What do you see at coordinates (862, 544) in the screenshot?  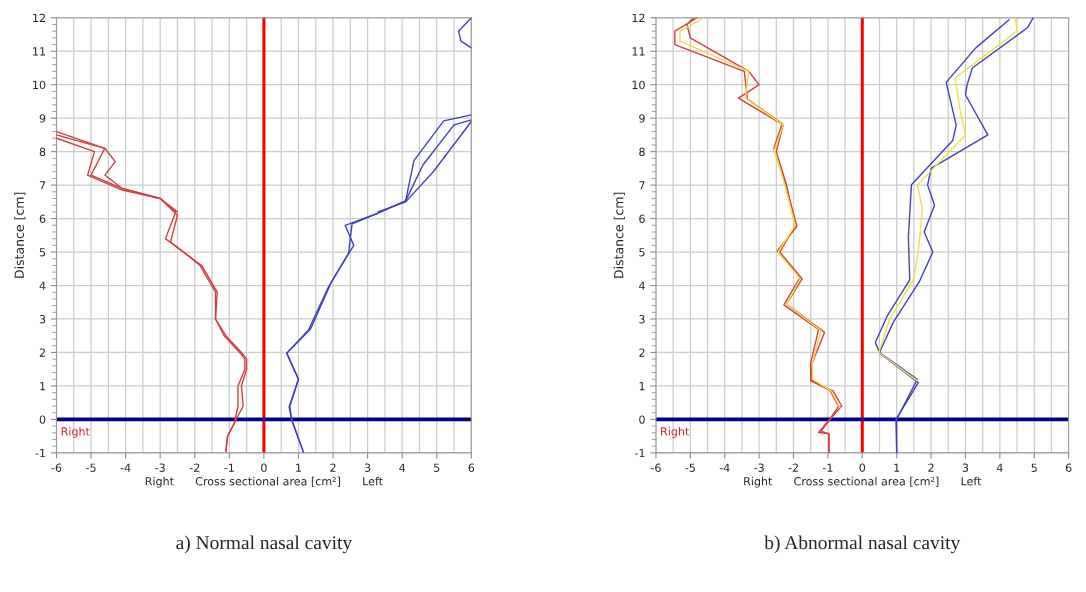 I see `text: b) Abnormal nasal cavity` at bounding box center [862, 544].